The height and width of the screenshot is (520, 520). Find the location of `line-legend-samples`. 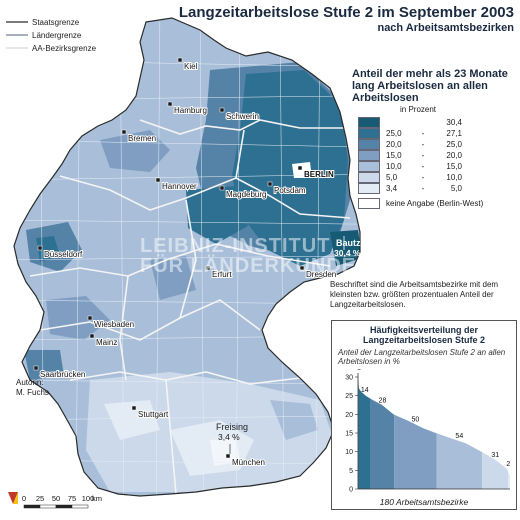

line-legend-samples is located at coordinates (17, 35).